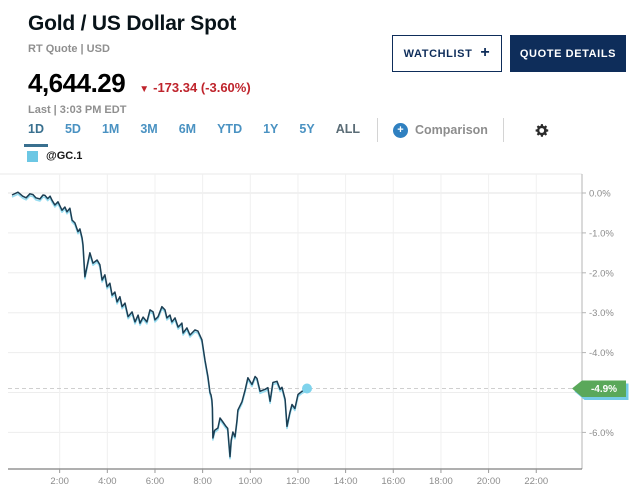 This screenshot has height=501, width=633. I want to click on svg-text: 18:00, so click(441, 481).